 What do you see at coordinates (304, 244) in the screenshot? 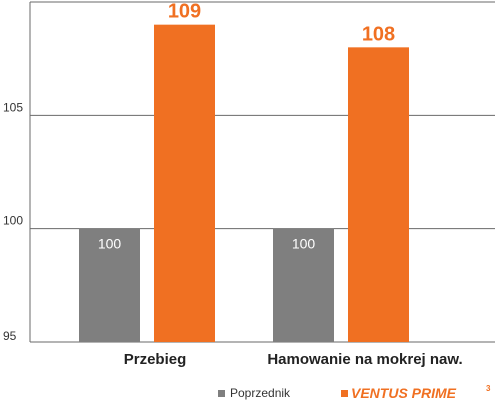
I see `data-label-poprzednik-1: 100` at bounding box center [304, 244].